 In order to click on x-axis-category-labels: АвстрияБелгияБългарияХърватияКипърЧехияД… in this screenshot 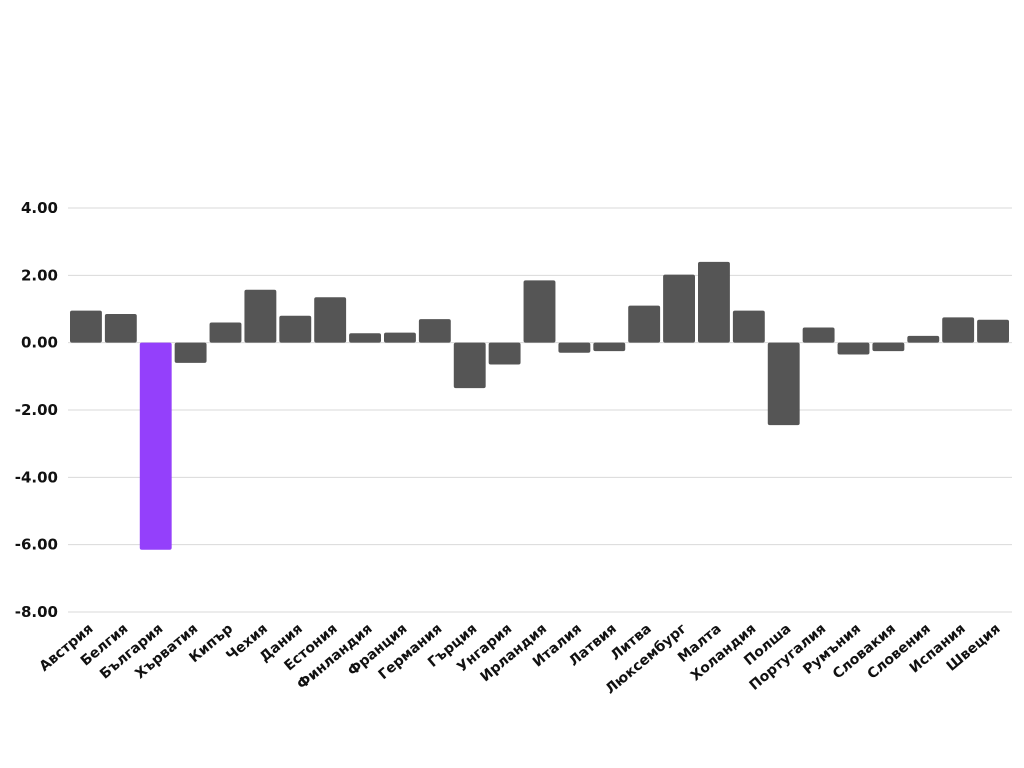, I will do `click(519, 659)`.